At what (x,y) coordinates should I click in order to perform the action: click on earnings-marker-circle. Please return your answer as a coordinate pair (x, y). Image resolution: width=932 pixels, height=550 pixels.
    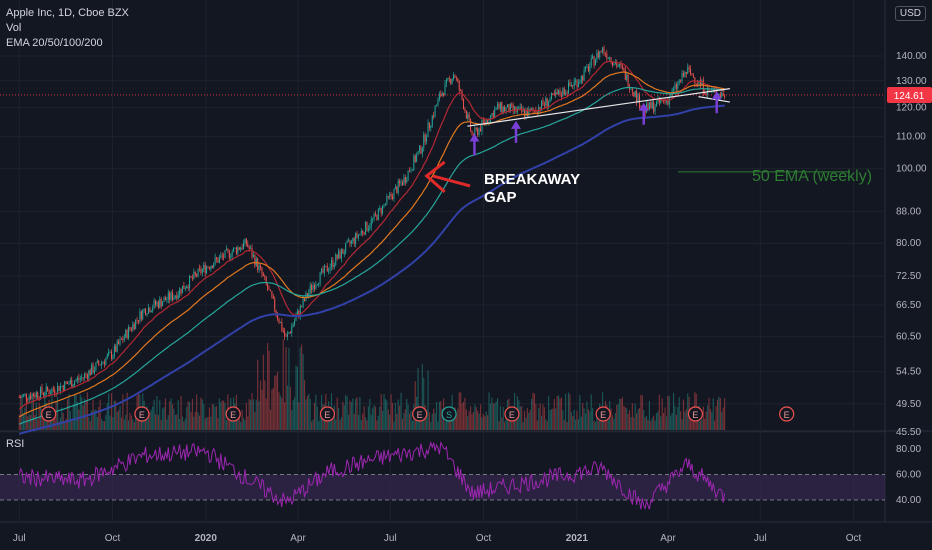
    Looking at the image, I should click on (449, 414).